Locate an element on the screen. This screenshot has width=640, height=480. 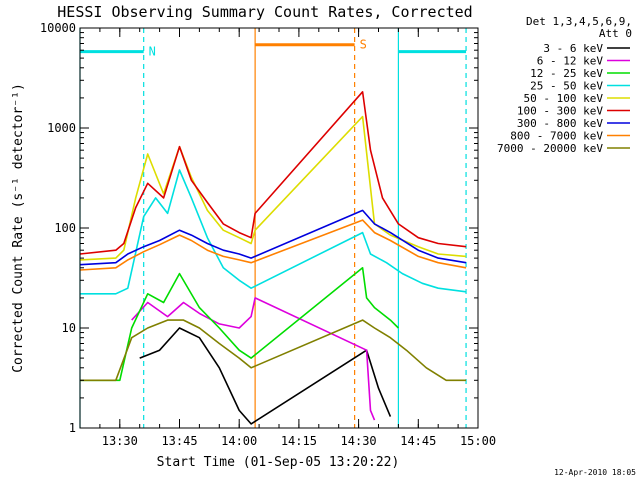
annotation-label: S is located at coordinates (363, 45).